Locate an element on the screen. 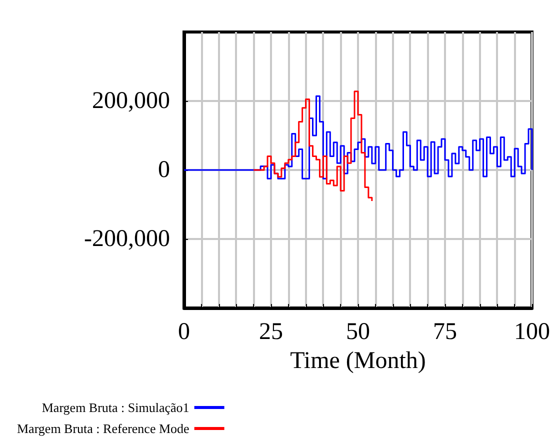  y-tick-label: 0 is located at coordinates (164, 170).